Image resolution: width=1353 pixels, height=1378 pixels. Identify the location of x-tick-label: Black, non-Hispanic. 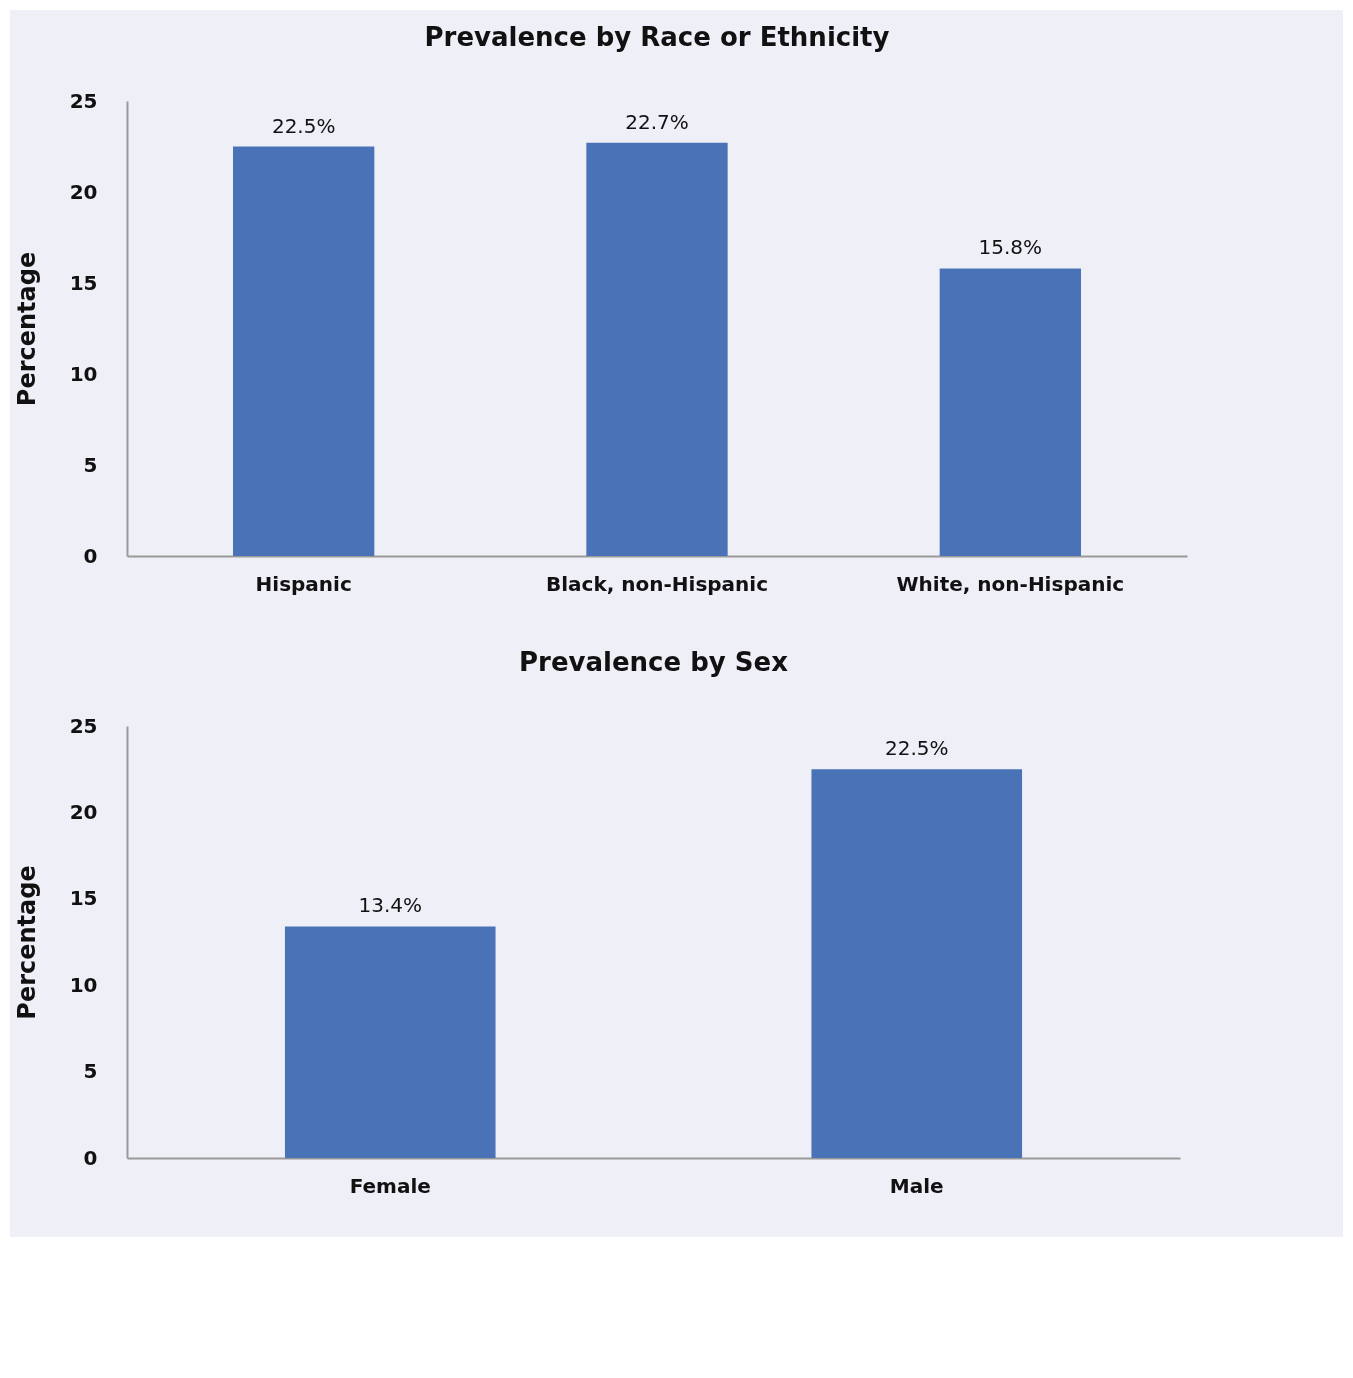
(657, 583).